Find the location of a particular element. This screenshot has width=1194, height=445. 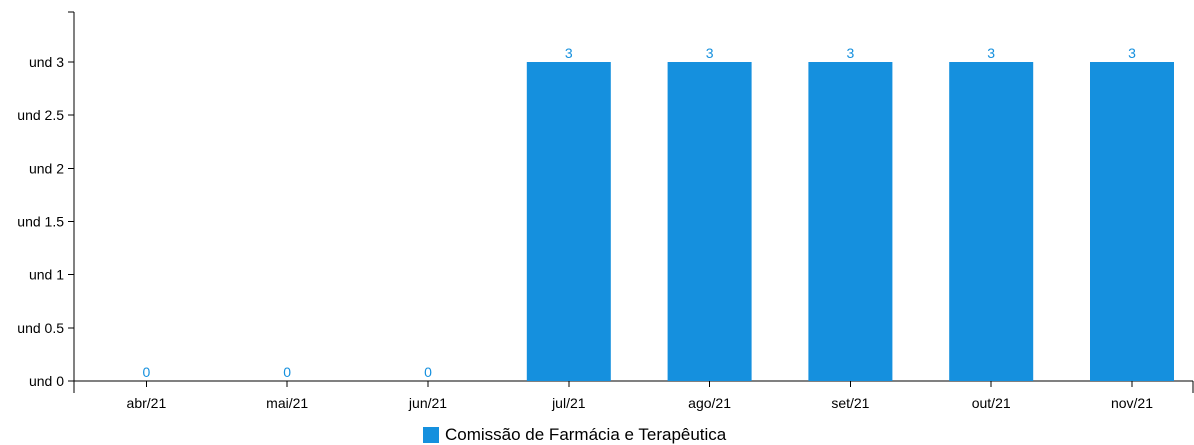

x-tick-label: set/21 is located at coordinates (850, 403).